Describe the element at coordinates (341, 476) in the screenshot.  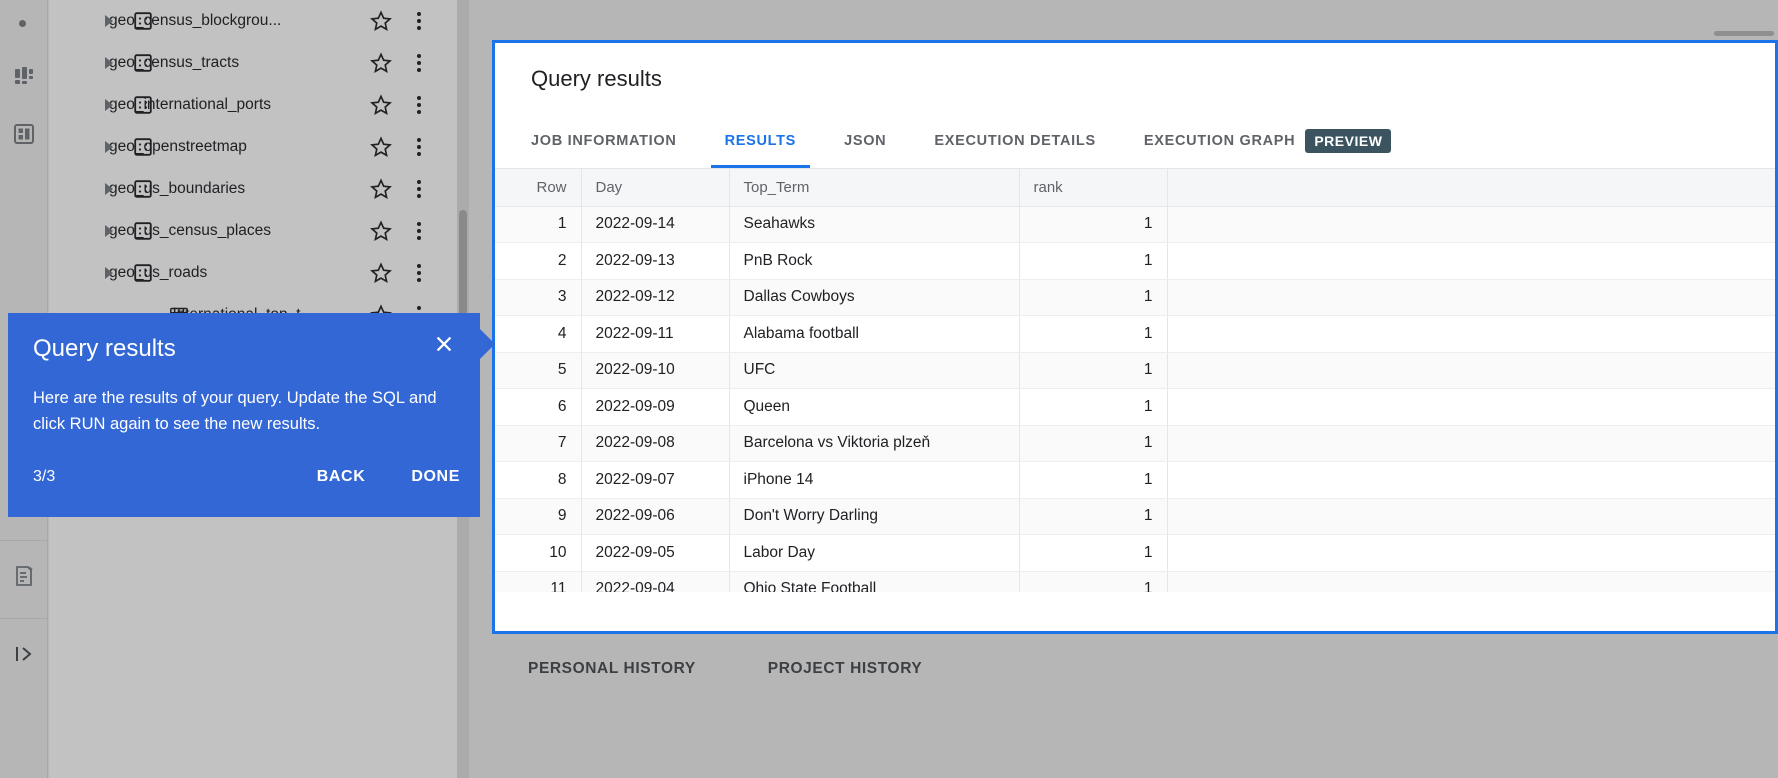
I see `back-button: BACK` at that location.